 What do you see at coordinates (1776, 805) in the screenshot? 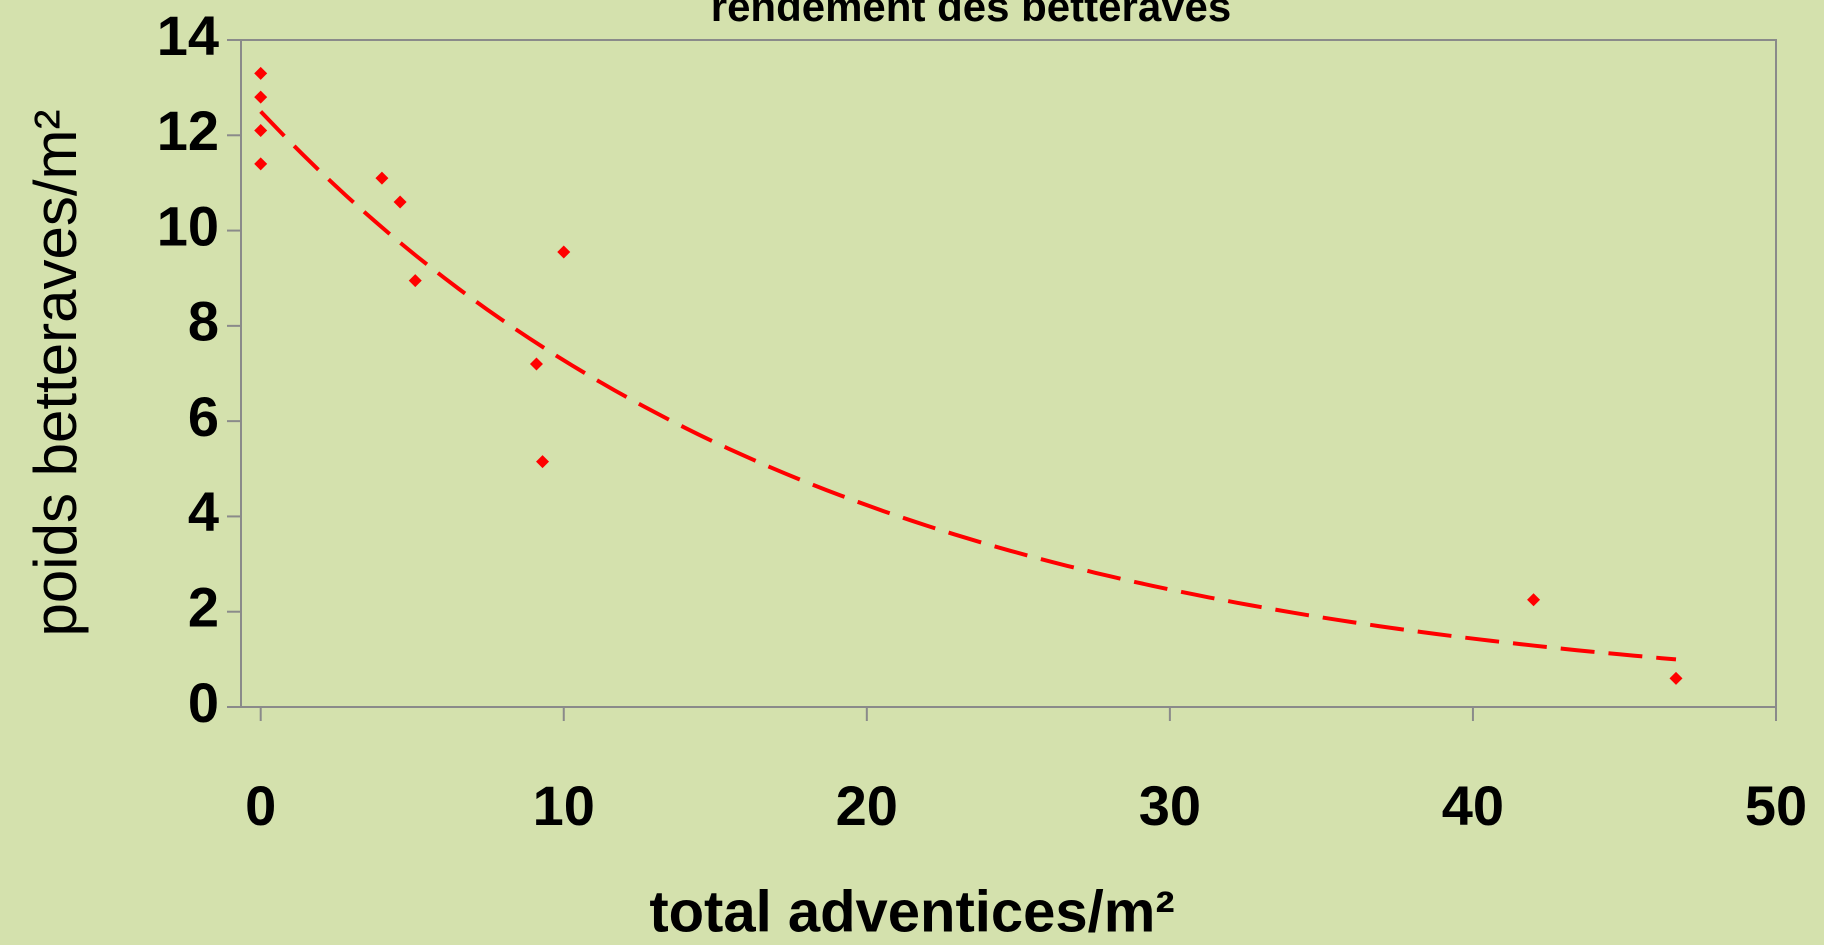
I see `x-tick-label: 50` at bounding box center [1776, 805].